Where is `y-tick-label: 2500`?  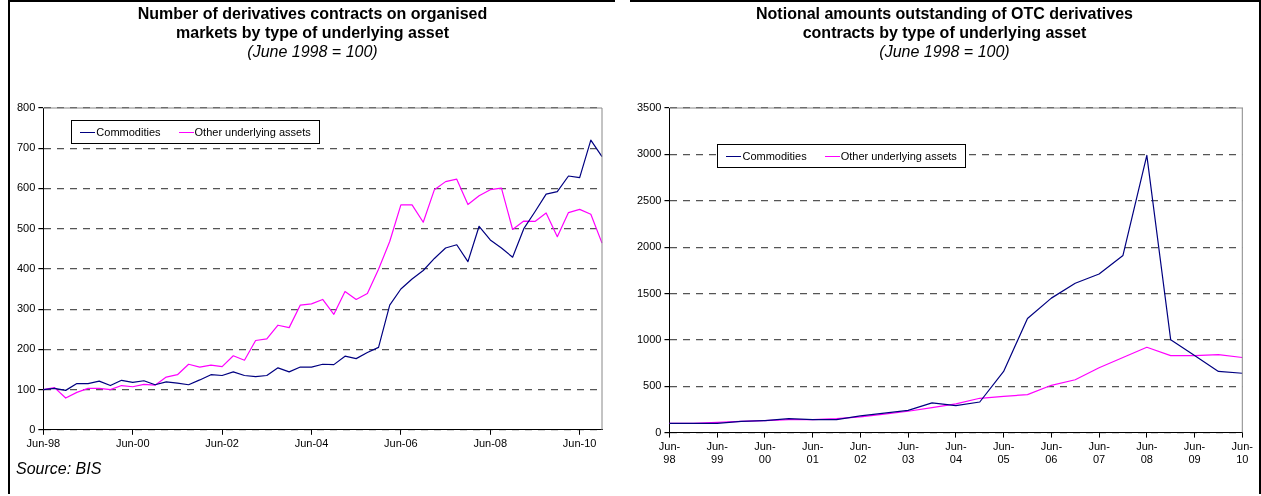
y-tick-label: 2500 is located at coordinates (649, 199).